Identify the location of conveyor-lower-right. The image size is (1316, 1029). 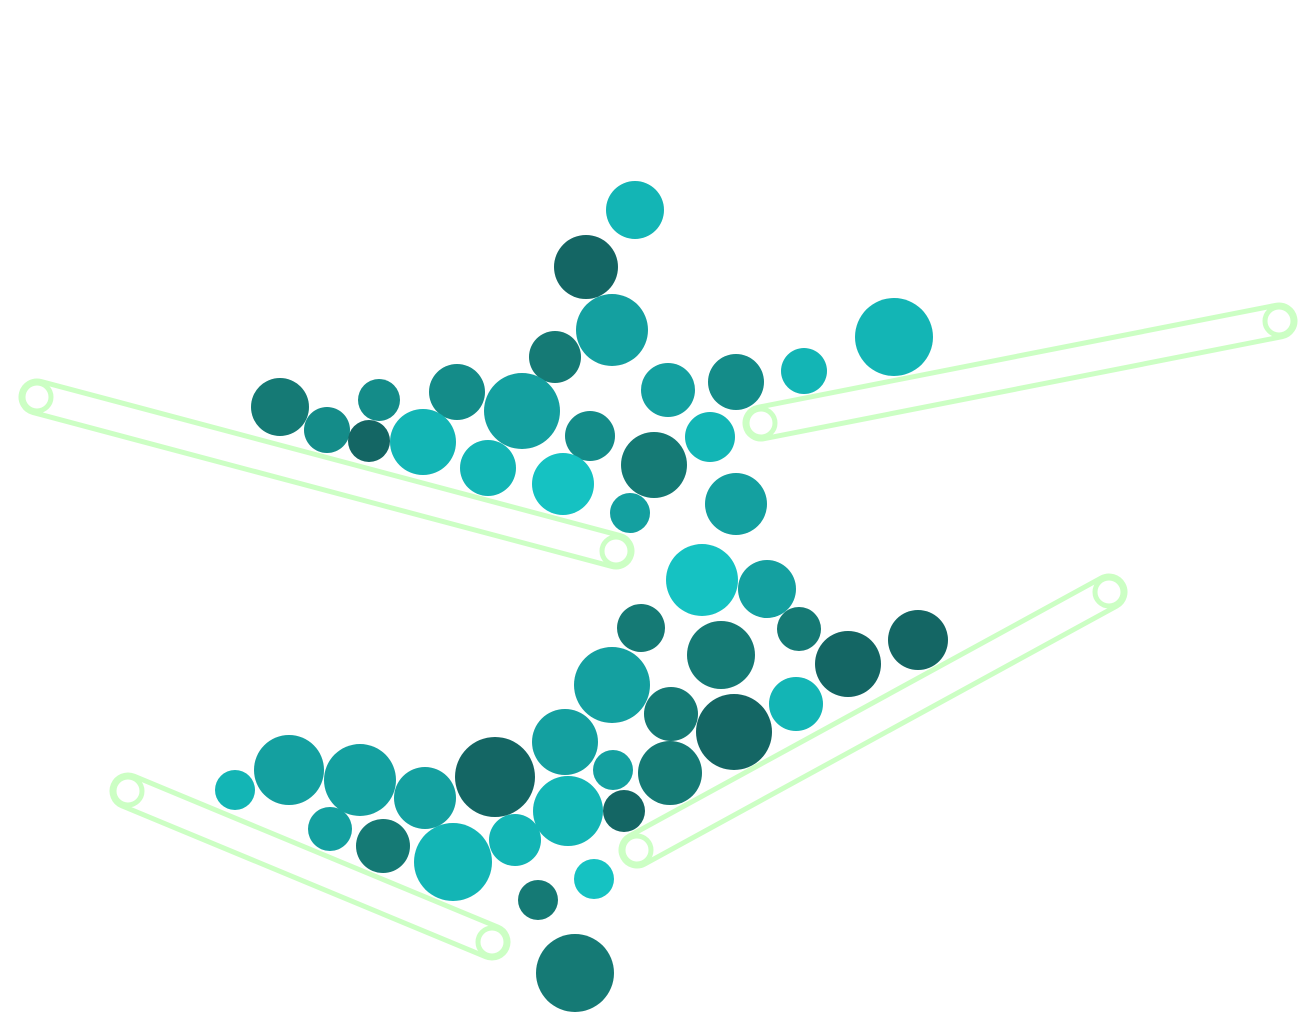
(873, 721).